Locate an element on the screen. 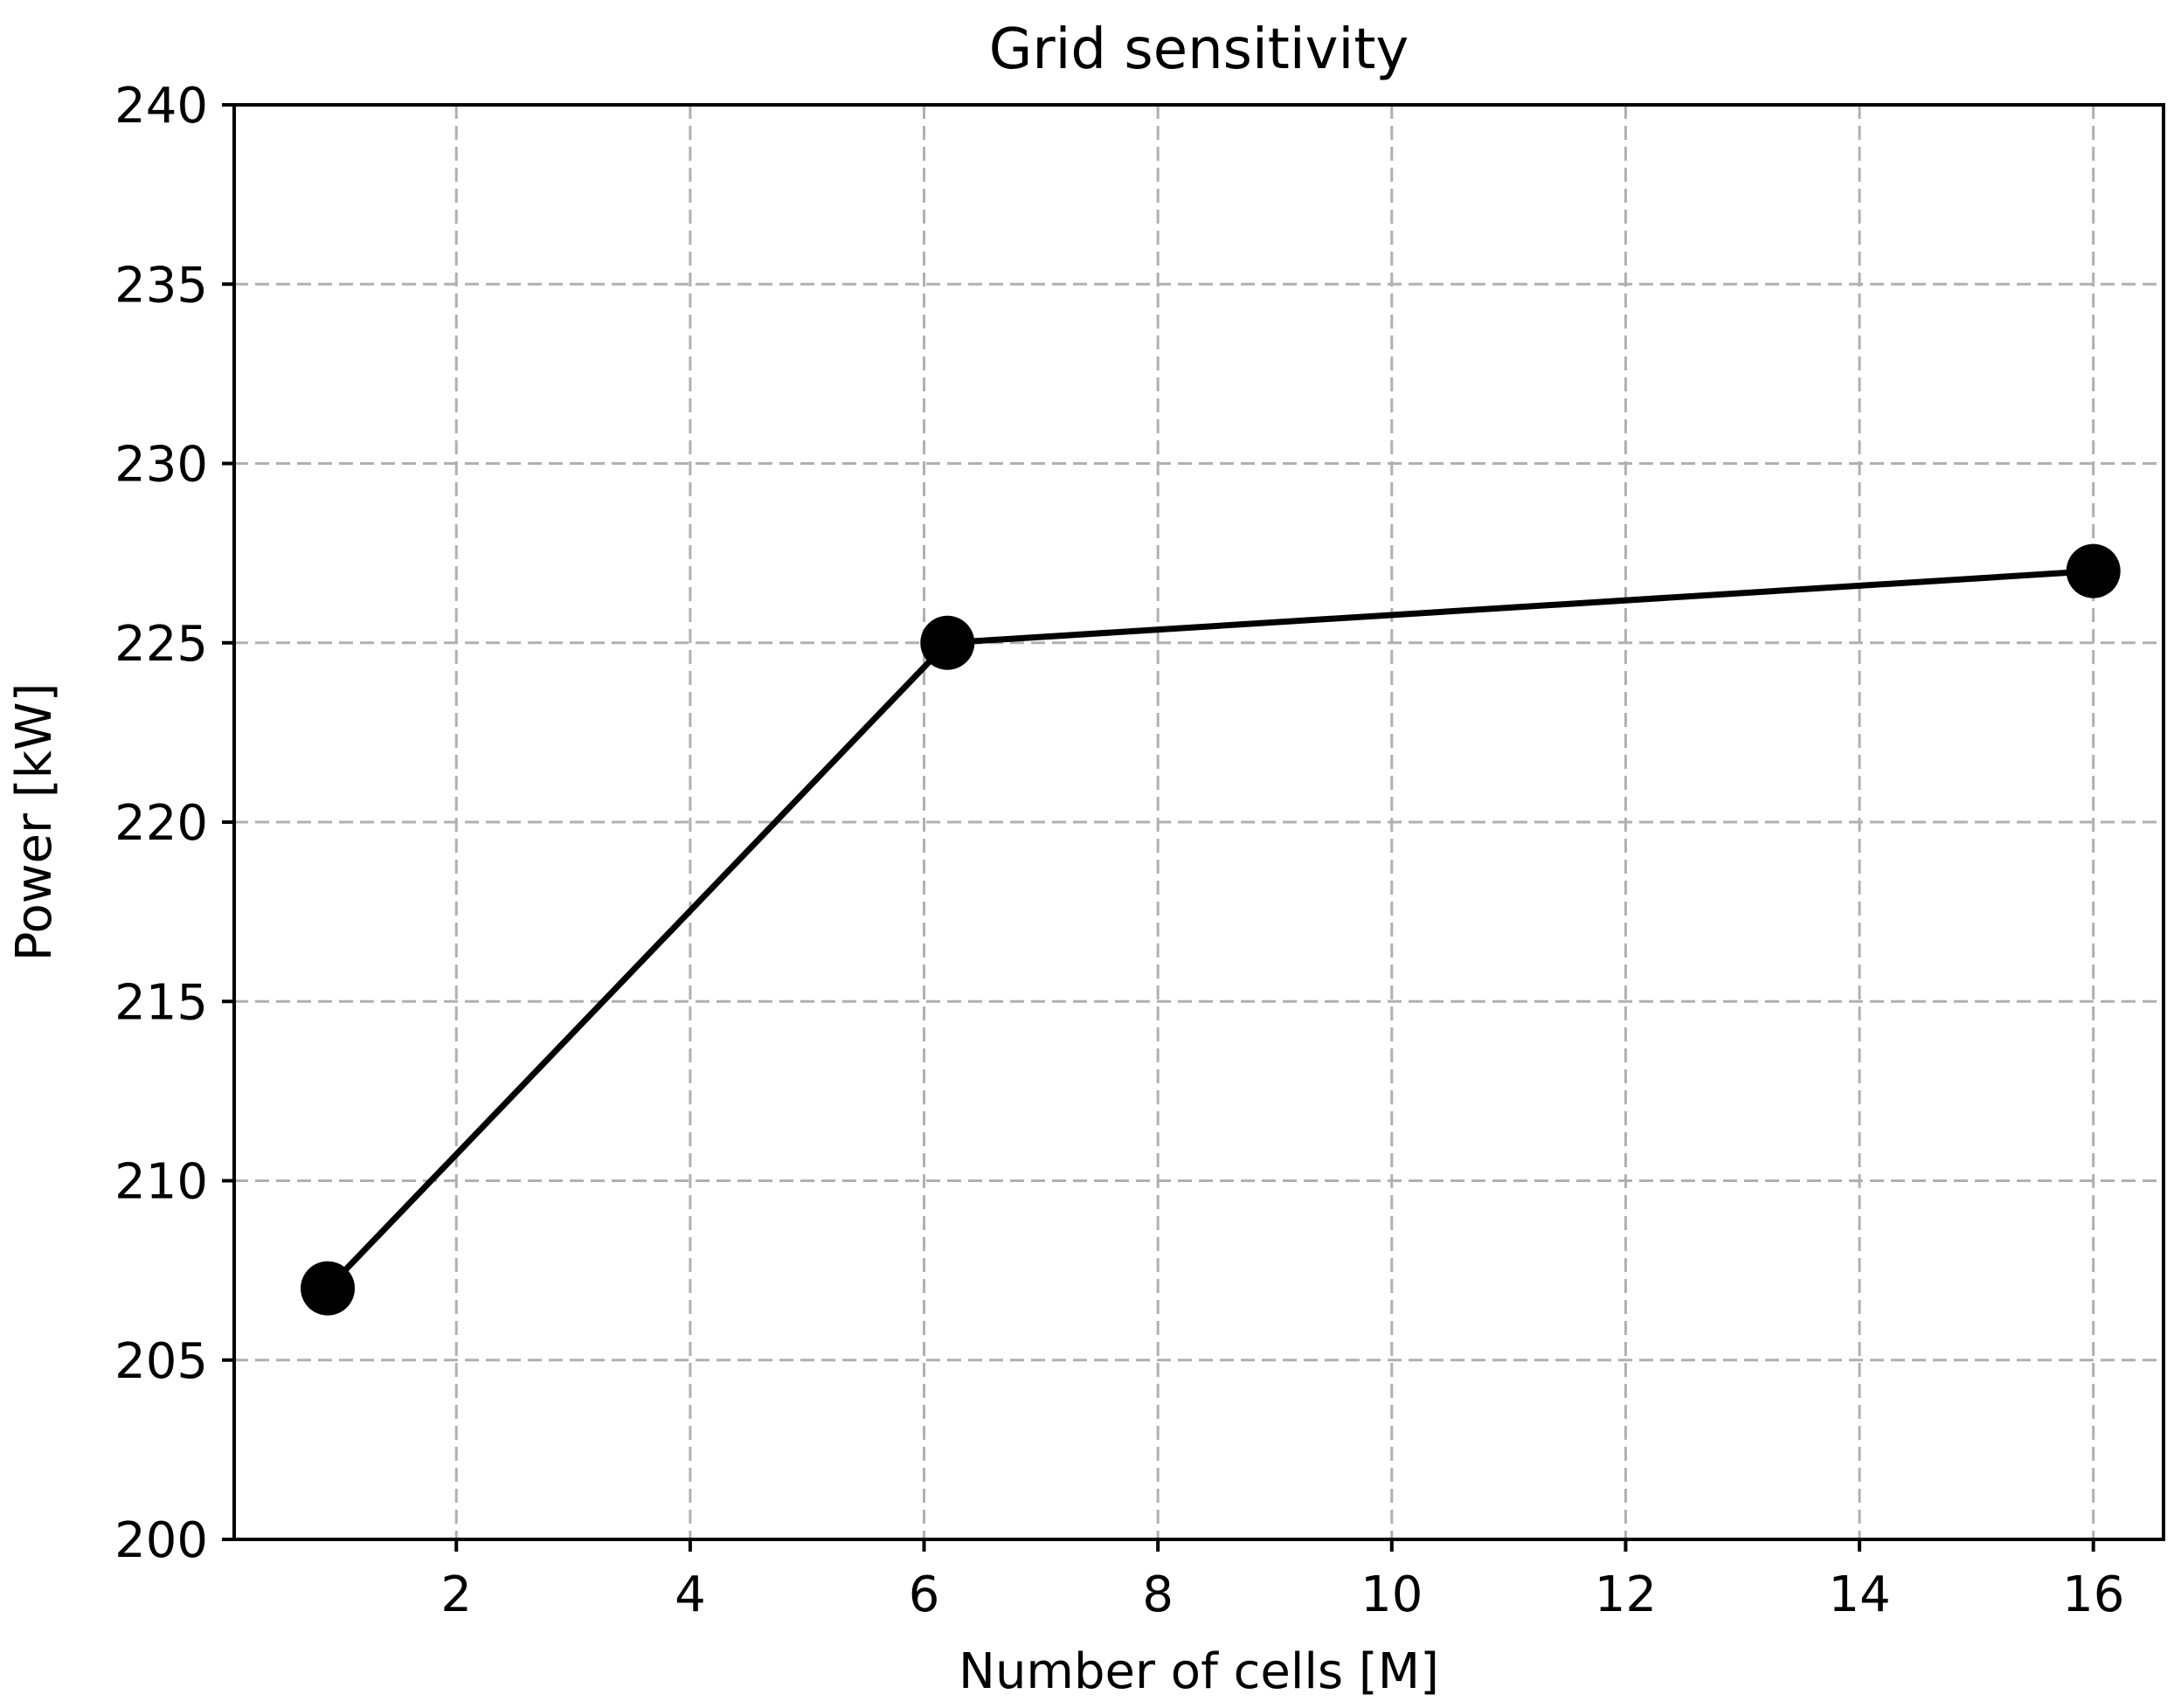  x-tick-label: 14 is located at coordinates (1859, 1595).